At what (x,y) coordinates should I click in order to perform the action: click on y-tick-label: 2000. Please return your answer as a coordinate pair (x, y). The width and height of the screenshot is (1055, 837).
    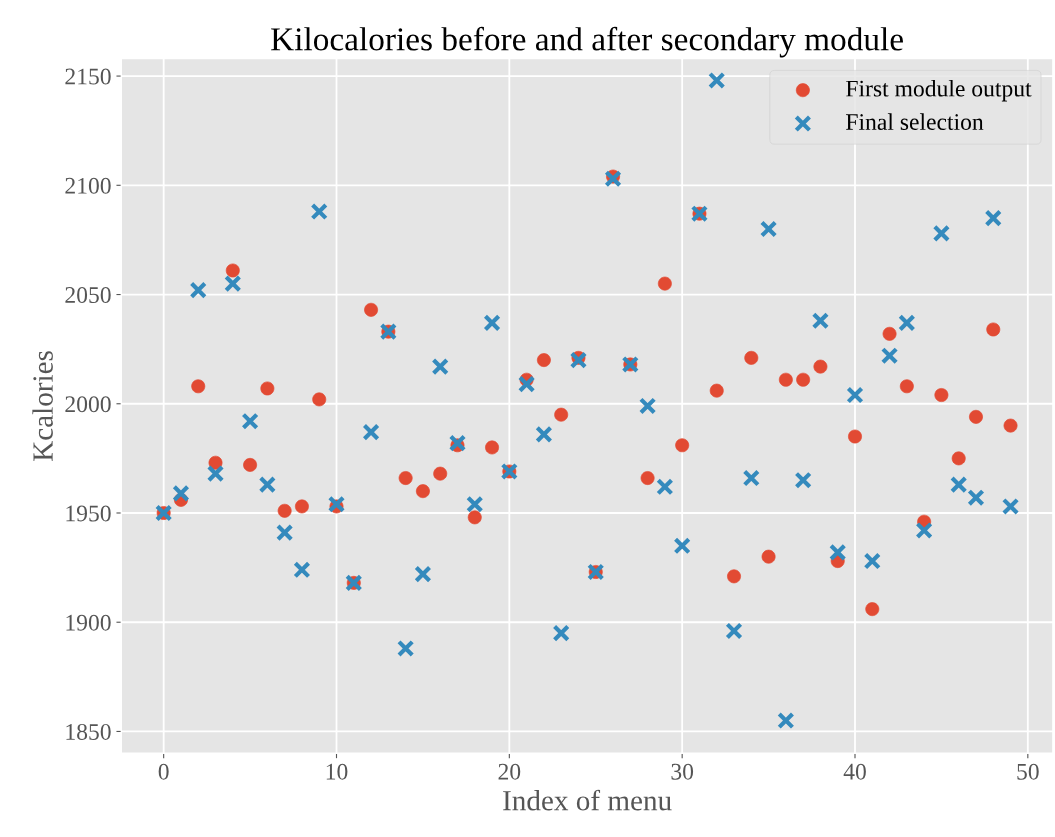
    Looking at the image, I should click on (88, 404).